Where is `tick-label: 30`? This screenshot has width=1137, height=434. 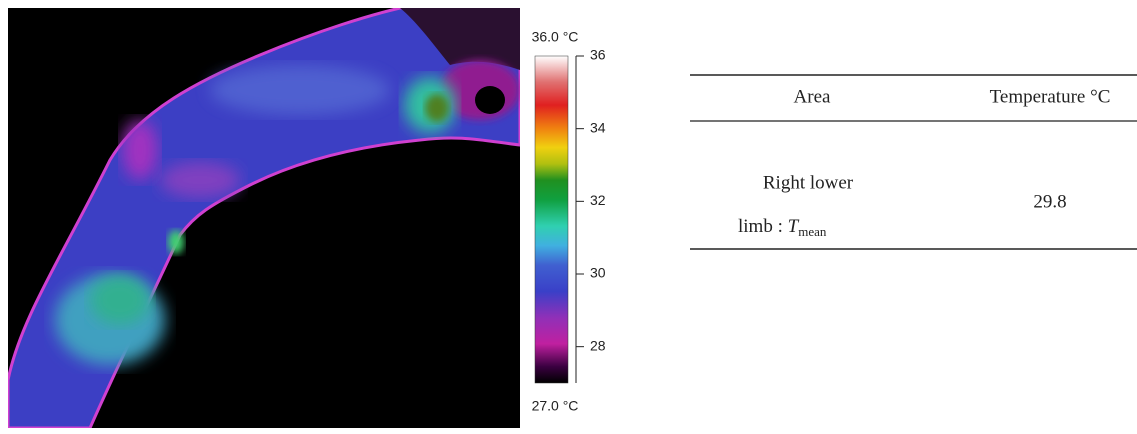
tick-label: 30 is located at coordinates (598, 273).